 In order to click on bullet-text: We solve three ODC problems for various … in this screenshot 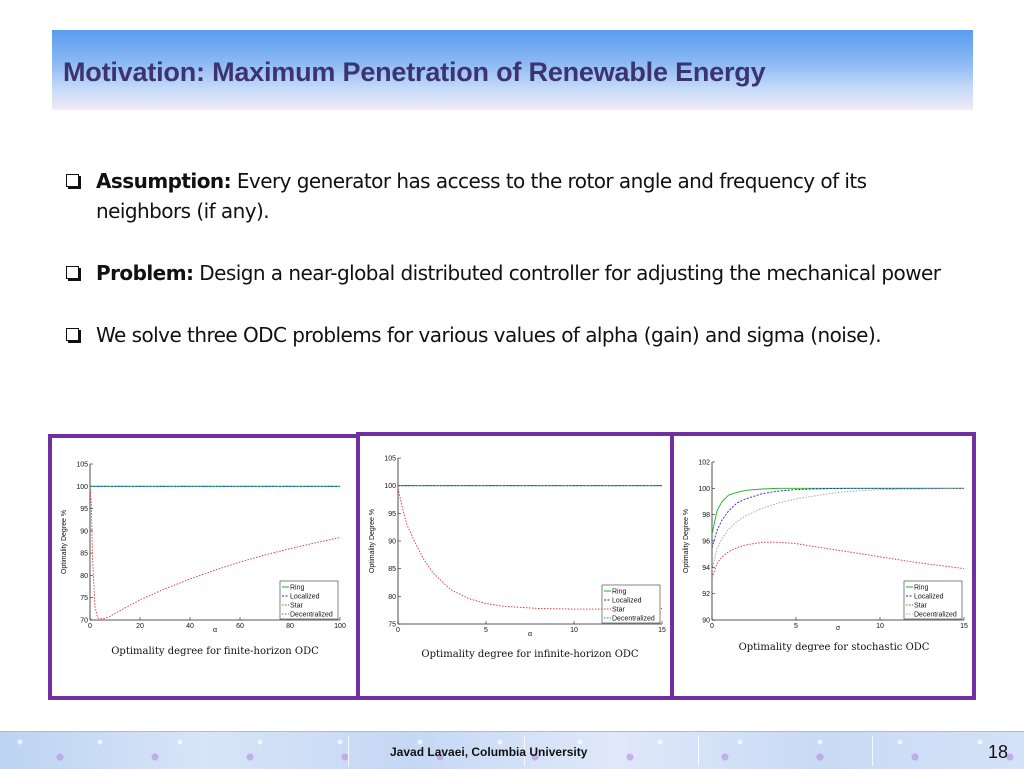, I will do `click(489, 335)`.